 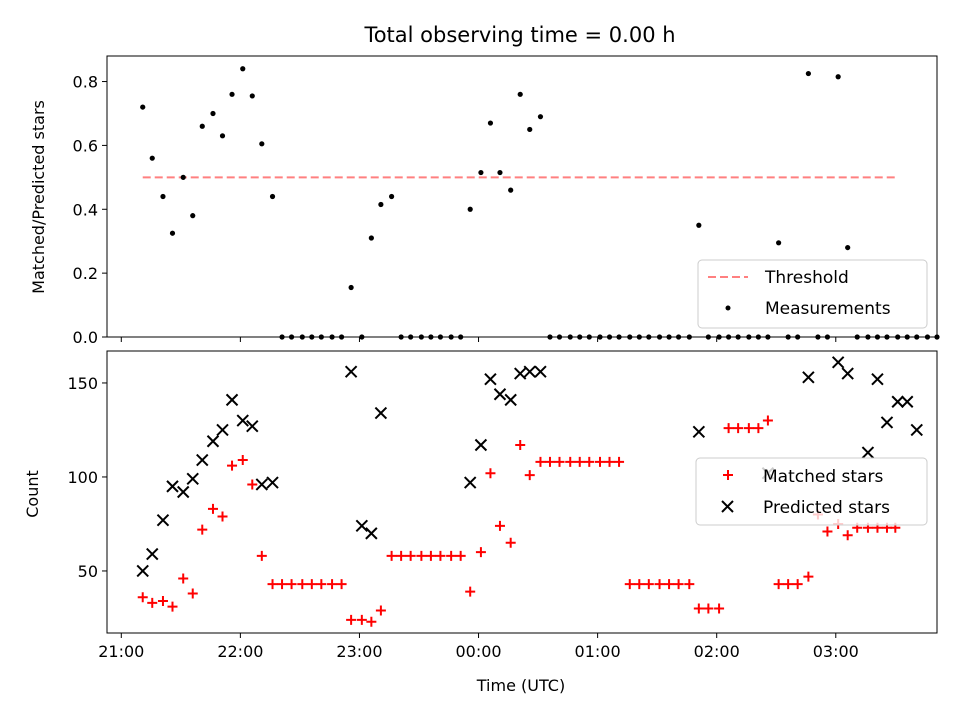 What do you see at coordinates (38, 197) in the screenshot?
I see `ratio-y-axis-label: Matched/Predicted stars` at bounding box center [38, 197].